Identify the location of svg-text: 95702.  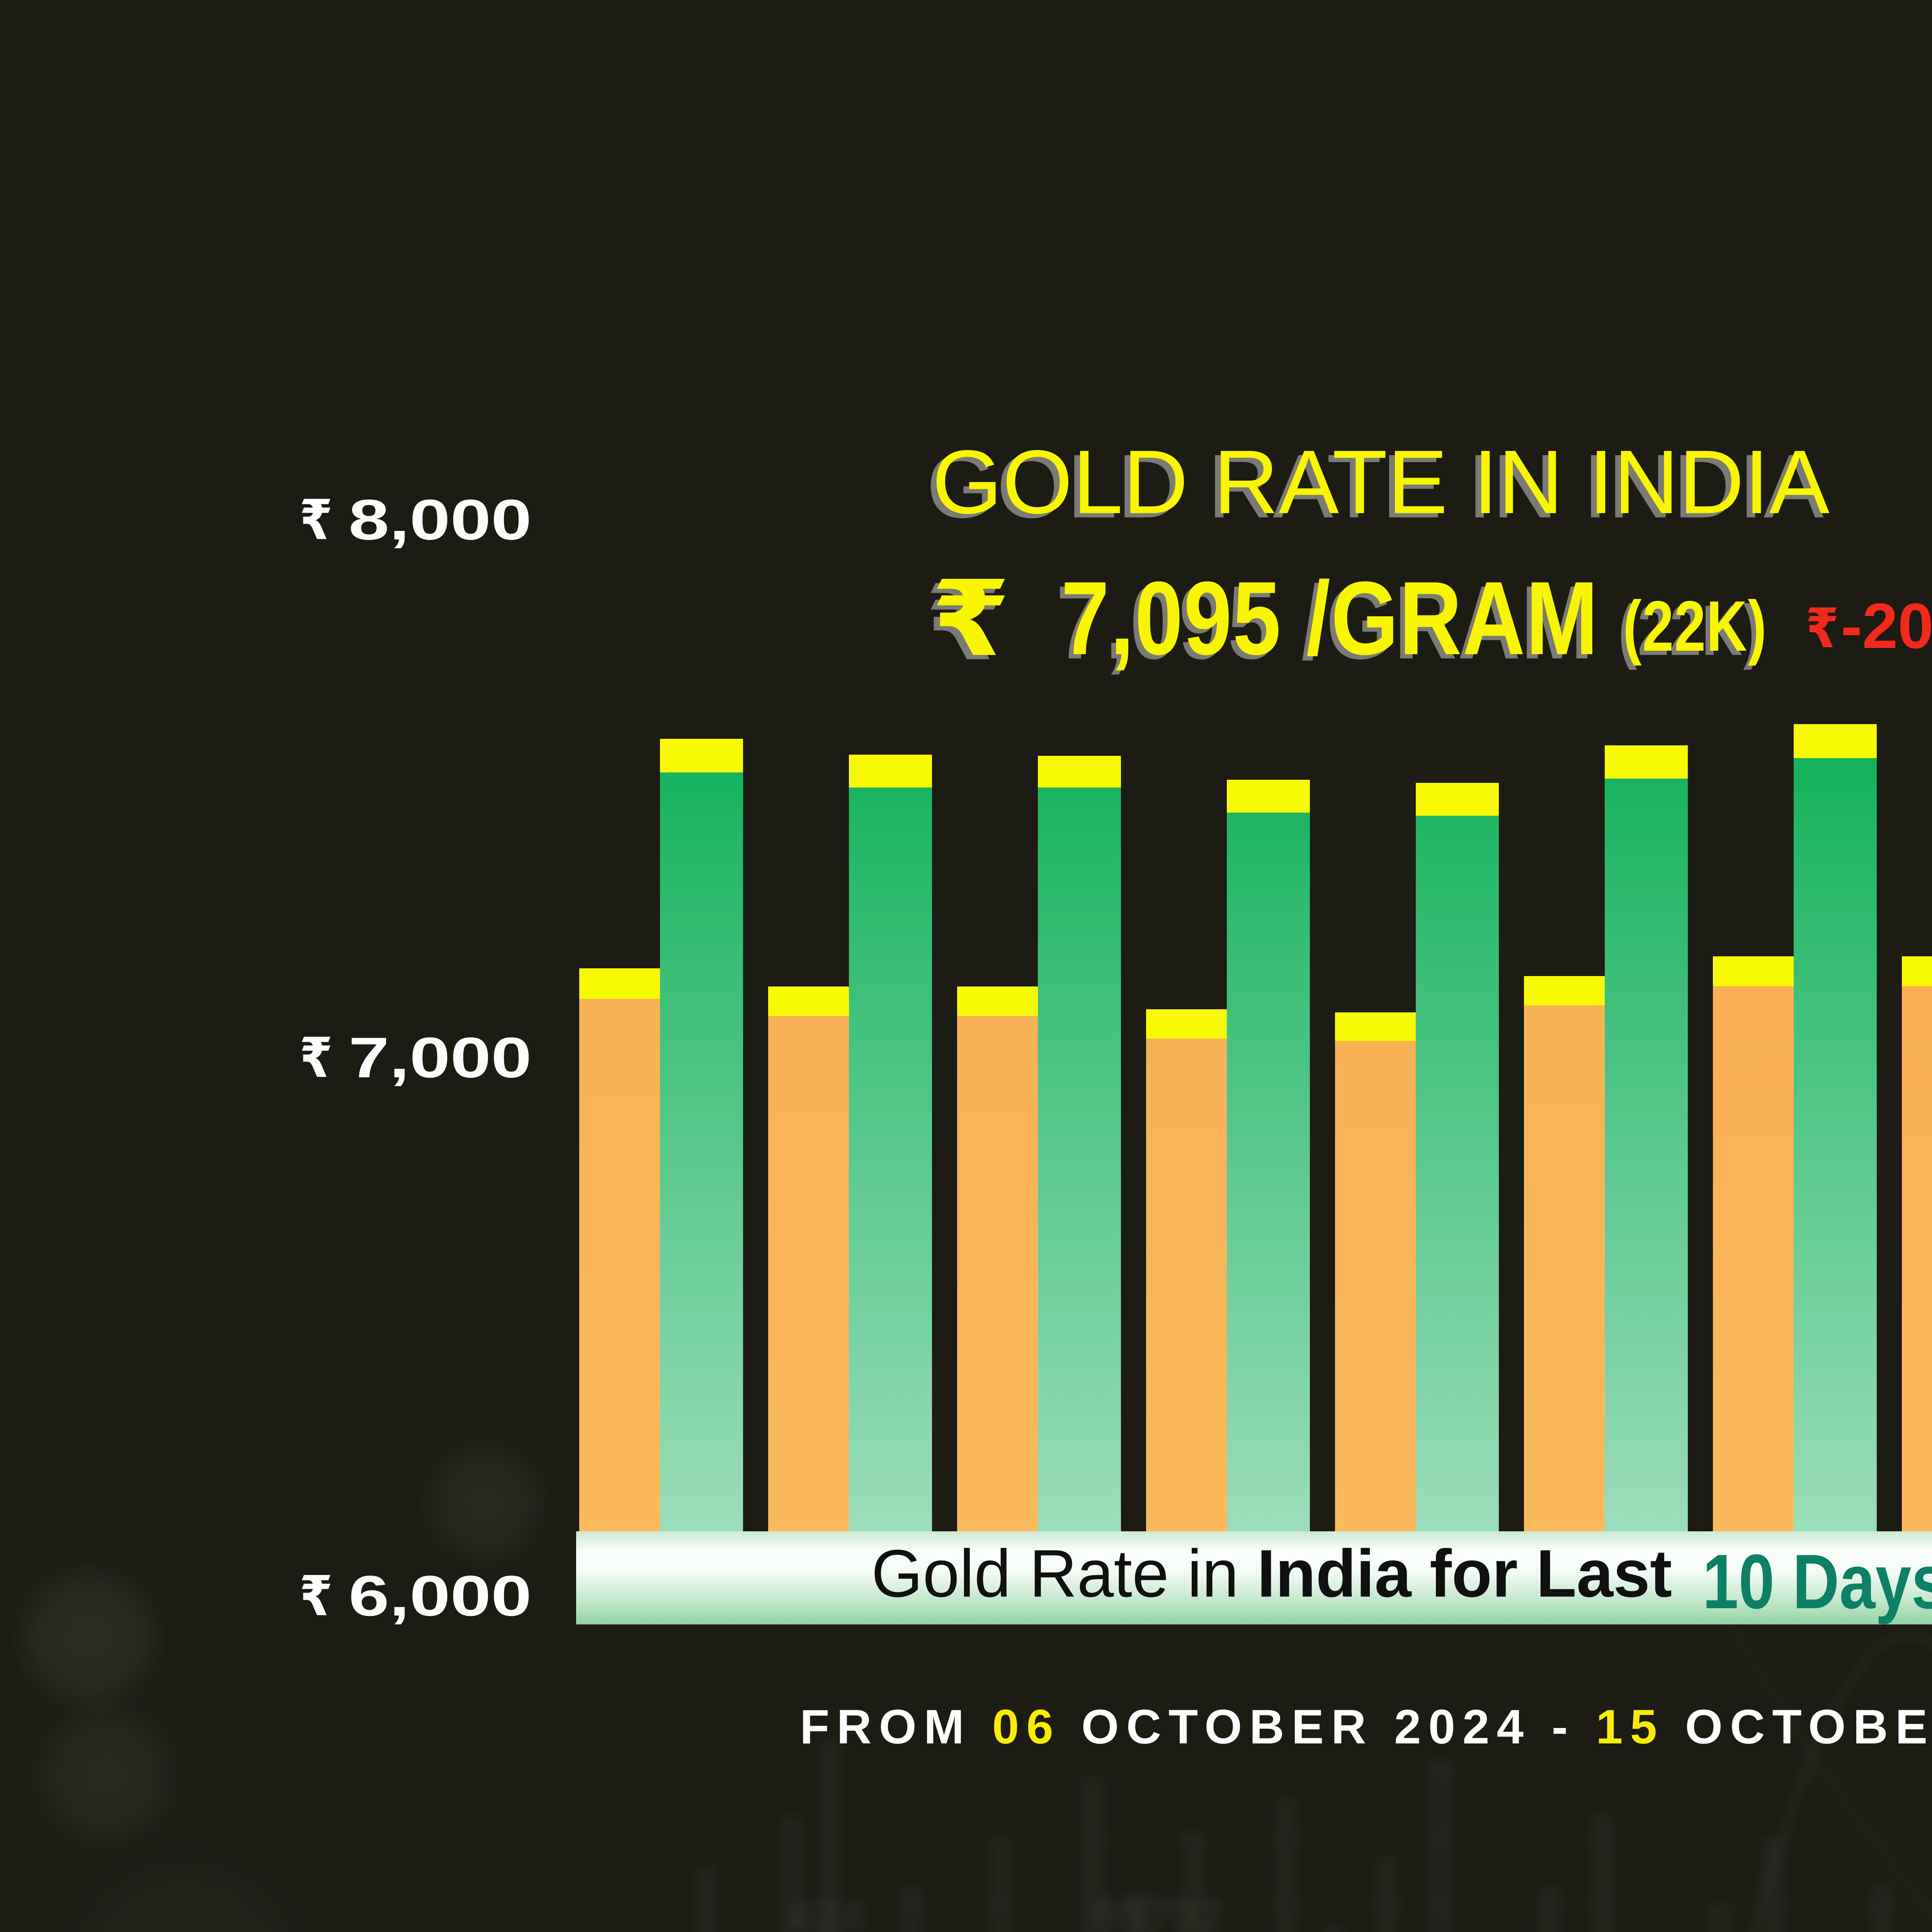
(1158, 1911).